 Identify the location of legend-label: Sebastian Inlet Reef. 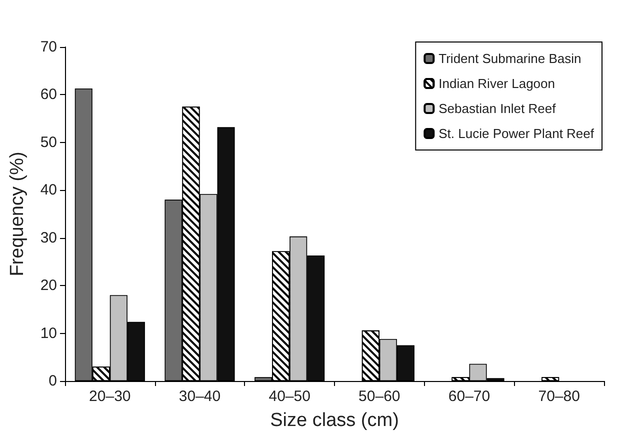
(497, 108).